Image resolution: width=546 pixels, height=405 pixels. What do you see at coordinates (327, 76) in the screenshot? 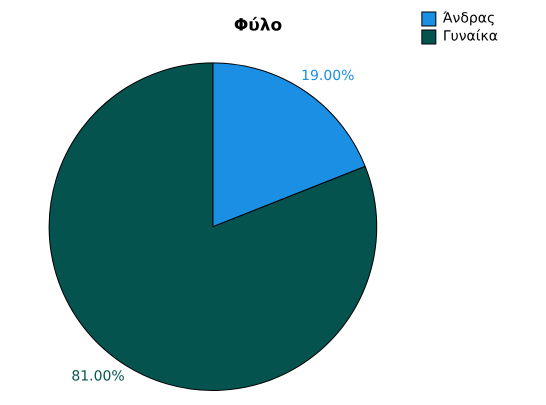
I see `data-label: 19.00%` at bounding box center [327, 76].